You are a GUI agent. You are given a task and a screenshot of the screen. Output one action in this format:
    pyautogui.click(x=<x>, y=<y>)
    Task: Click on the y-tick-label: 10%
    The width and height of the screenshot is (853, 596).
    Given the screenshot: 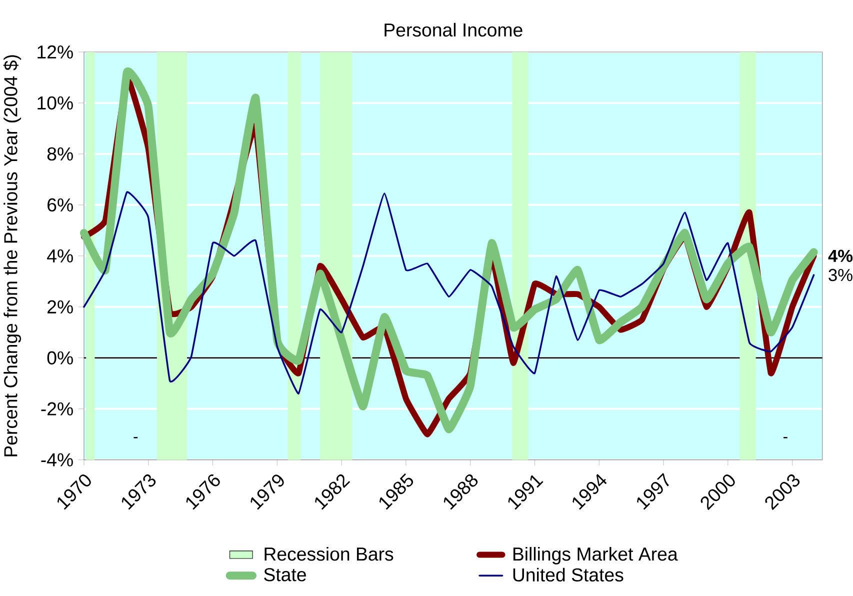 What is the action you would take?
    pyautogui.click(x=55, y=103)
    